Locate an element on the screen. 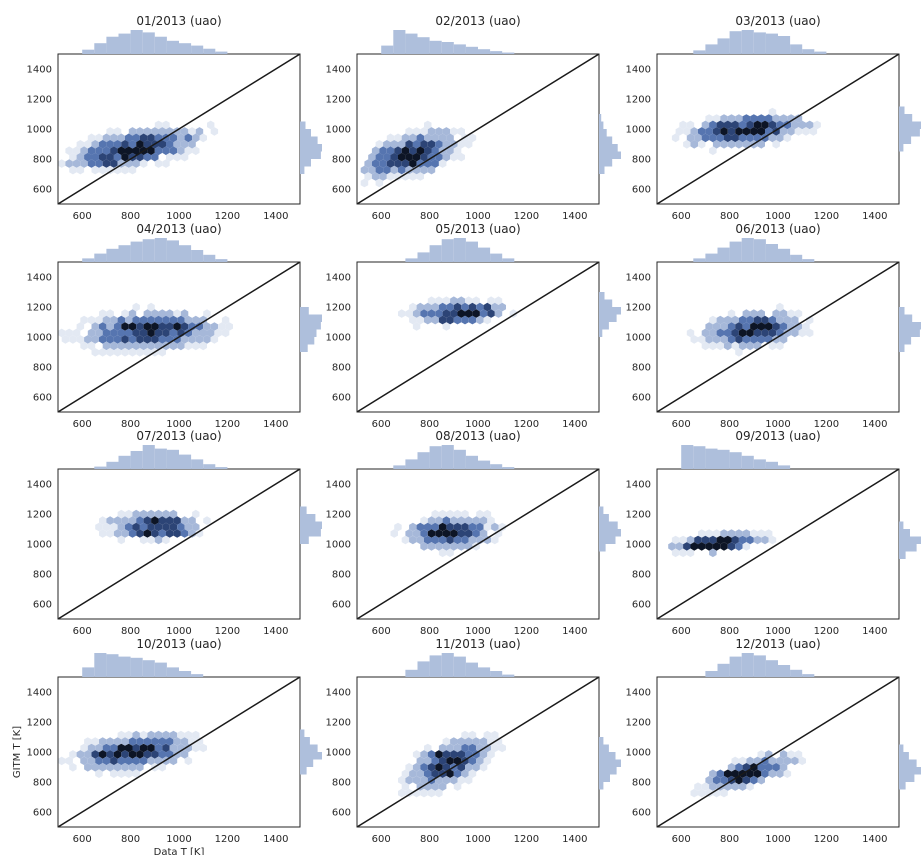 Image resolution: width=921 pixels, height=855 pixels. marginal-hist-y is located at coordinates (610, 314).